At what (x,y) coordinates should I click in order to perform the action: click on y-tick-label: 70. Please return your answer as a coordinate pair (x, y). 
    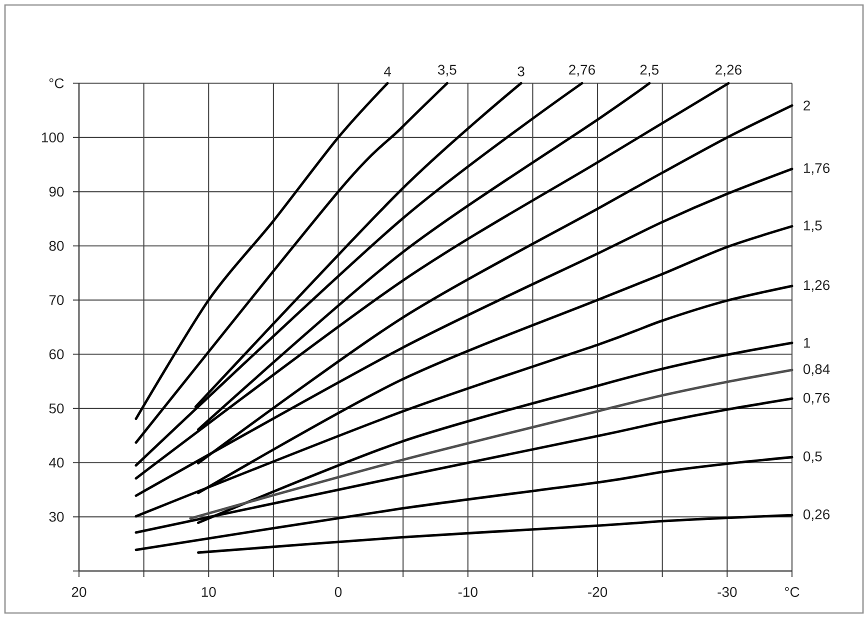
    Looking at the image, I should click on (56, 300).